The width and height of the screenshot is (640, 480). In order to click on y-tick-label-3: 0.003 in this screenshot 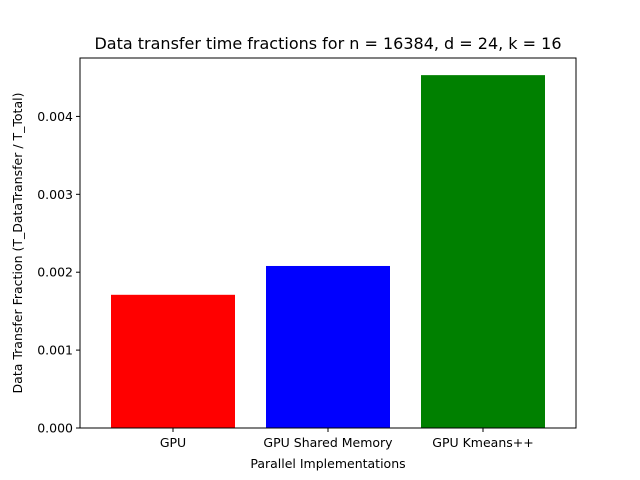, I will do `click(55, 194)`.